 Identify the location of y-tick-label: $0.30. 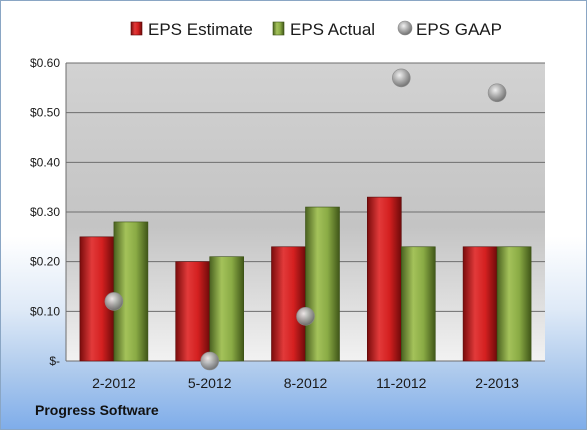
(45, 212).